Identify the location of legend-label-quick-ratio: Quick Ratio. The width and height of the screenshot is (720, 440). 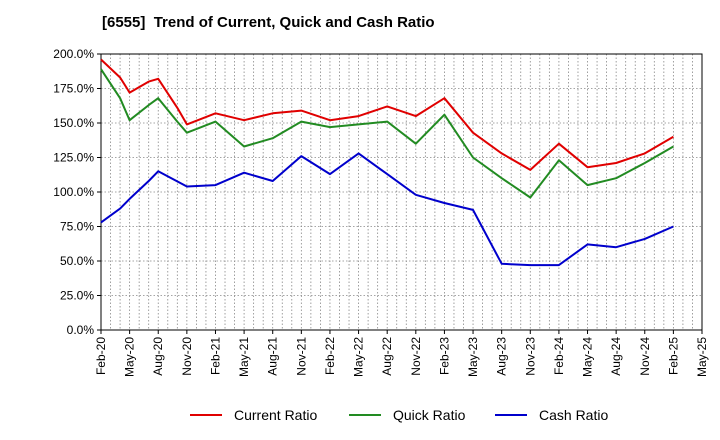
(429, 415).